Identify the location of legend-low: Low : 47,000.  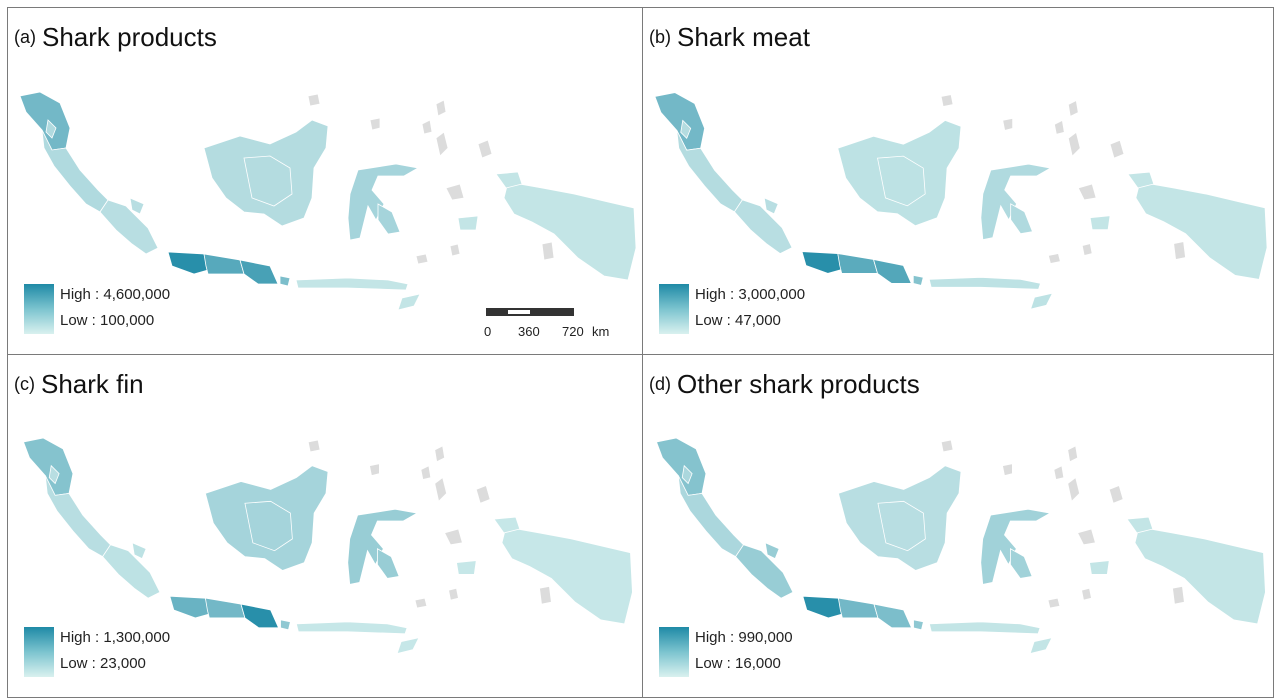
(738, 320).